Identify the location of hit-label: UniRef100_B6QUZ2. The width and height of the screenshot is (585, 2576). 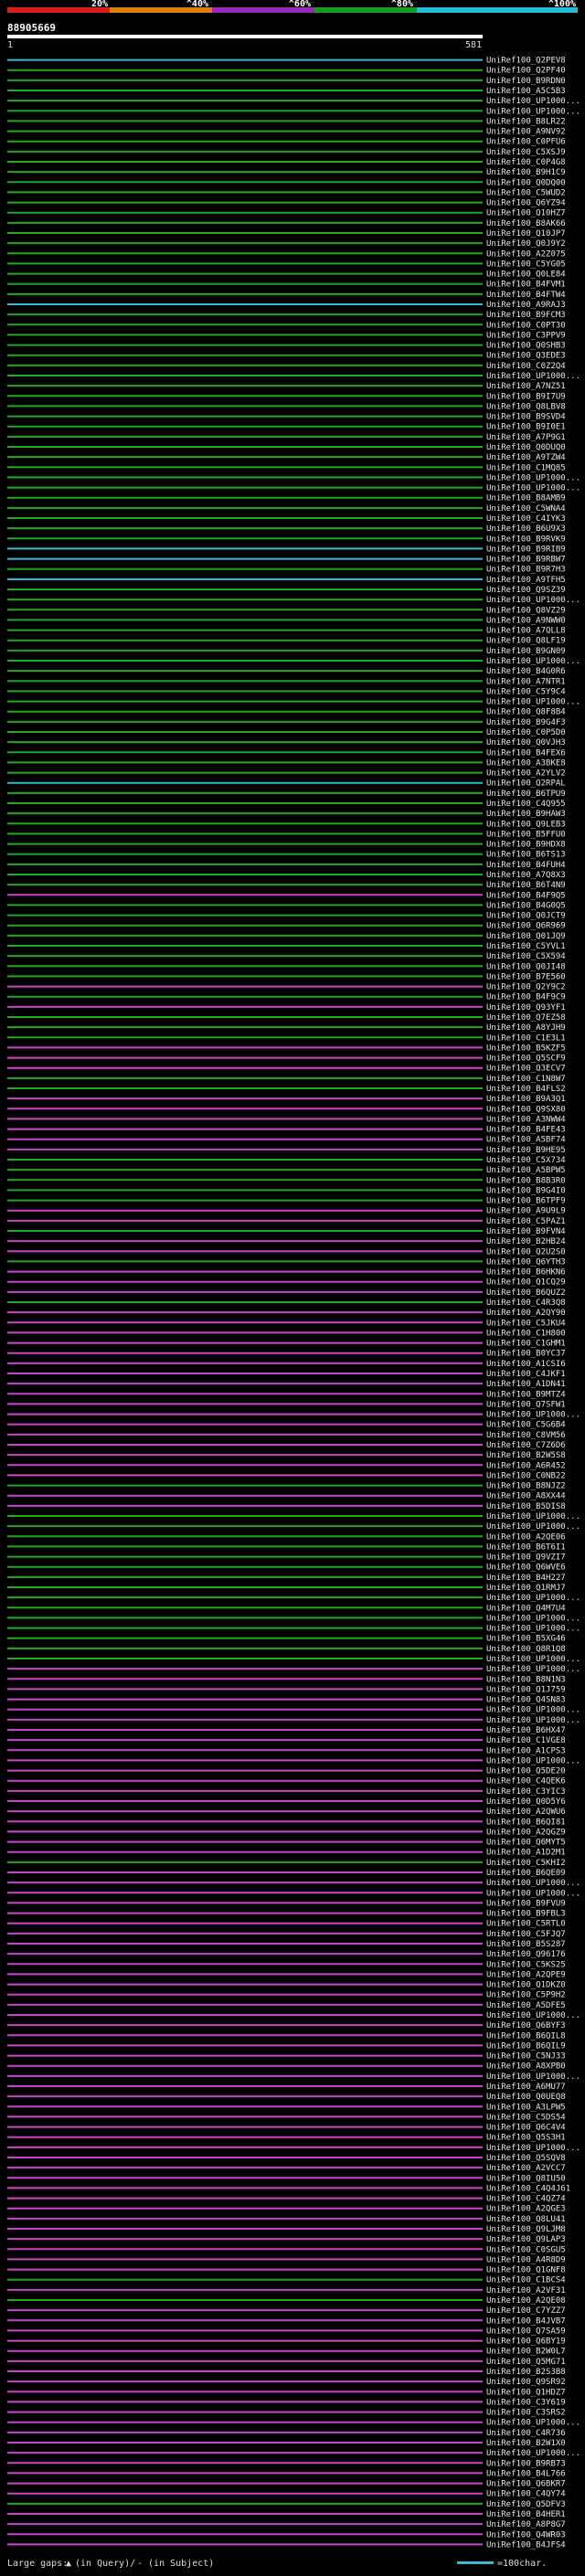
(526, 1293).